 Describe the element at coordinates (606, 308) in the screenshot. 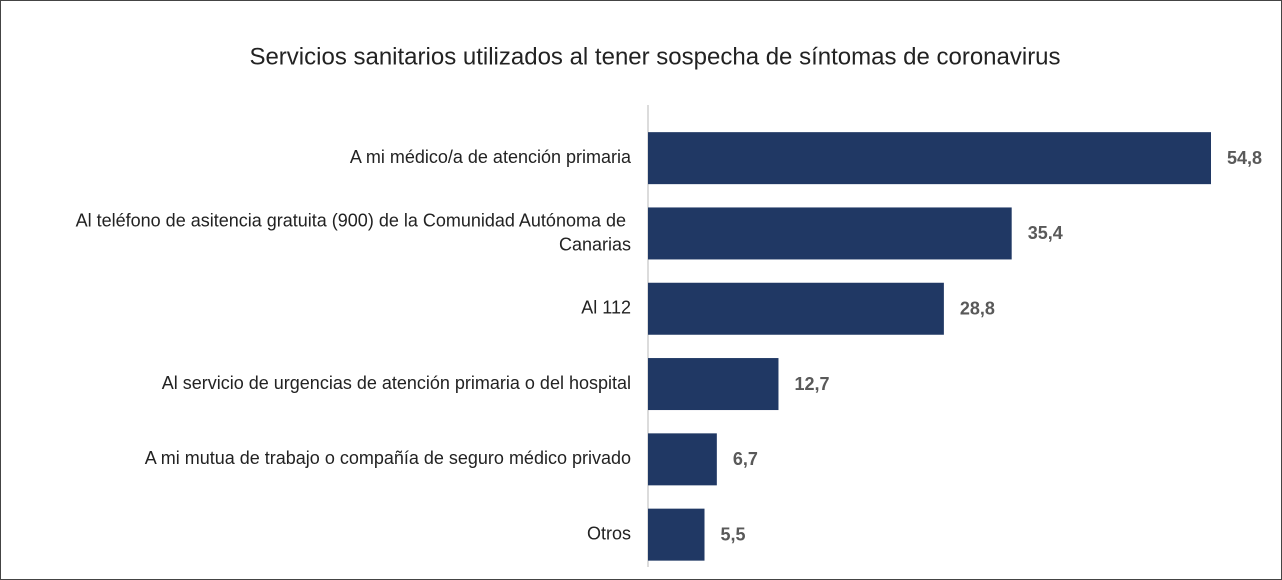

I see `category-label: Al 112` at that location.